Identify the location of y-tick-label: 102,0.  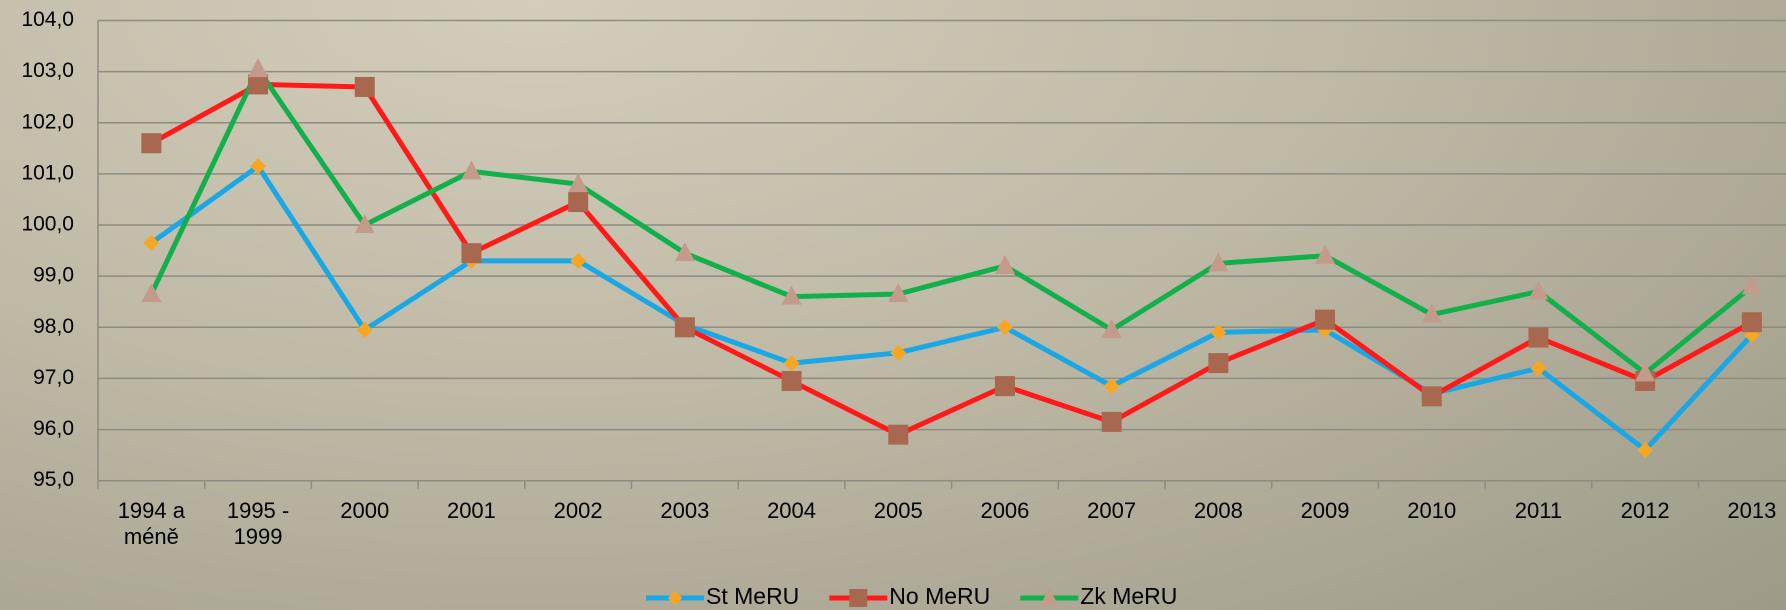
(47, 121).